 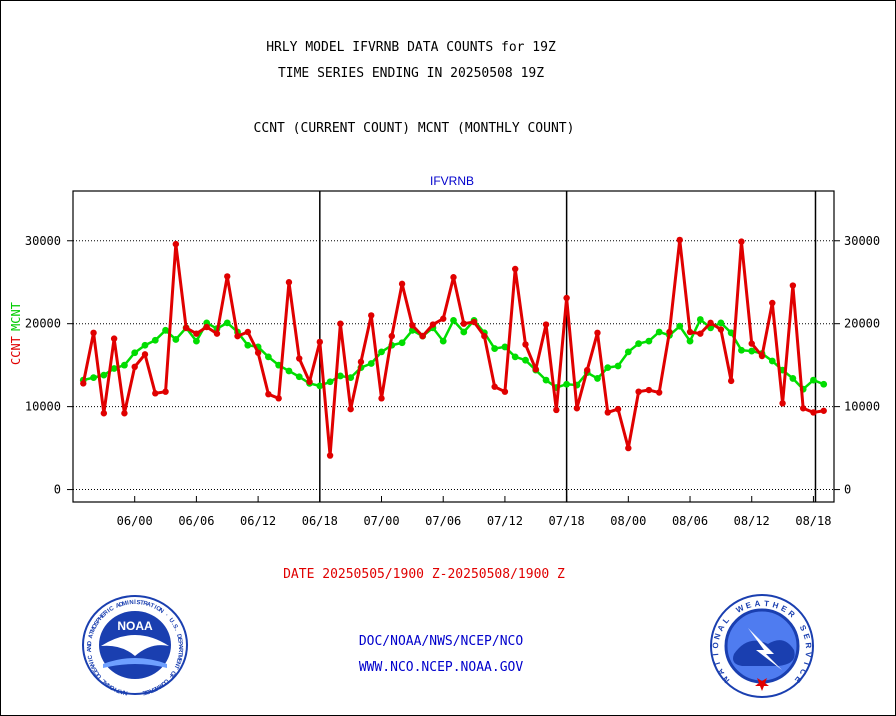 What do you see at coordinates (135, 521) in the screenshot?
I see `x-tick-label: 06/00` at bounding box center [135, 521].